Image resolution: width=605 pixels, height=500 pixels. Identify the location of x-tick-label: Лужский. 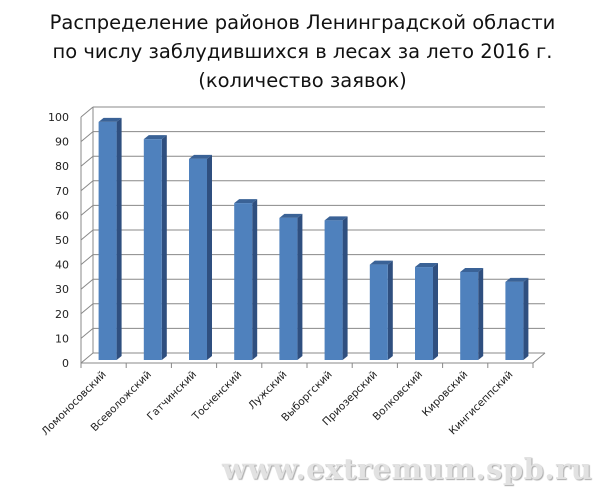
(267, 390).